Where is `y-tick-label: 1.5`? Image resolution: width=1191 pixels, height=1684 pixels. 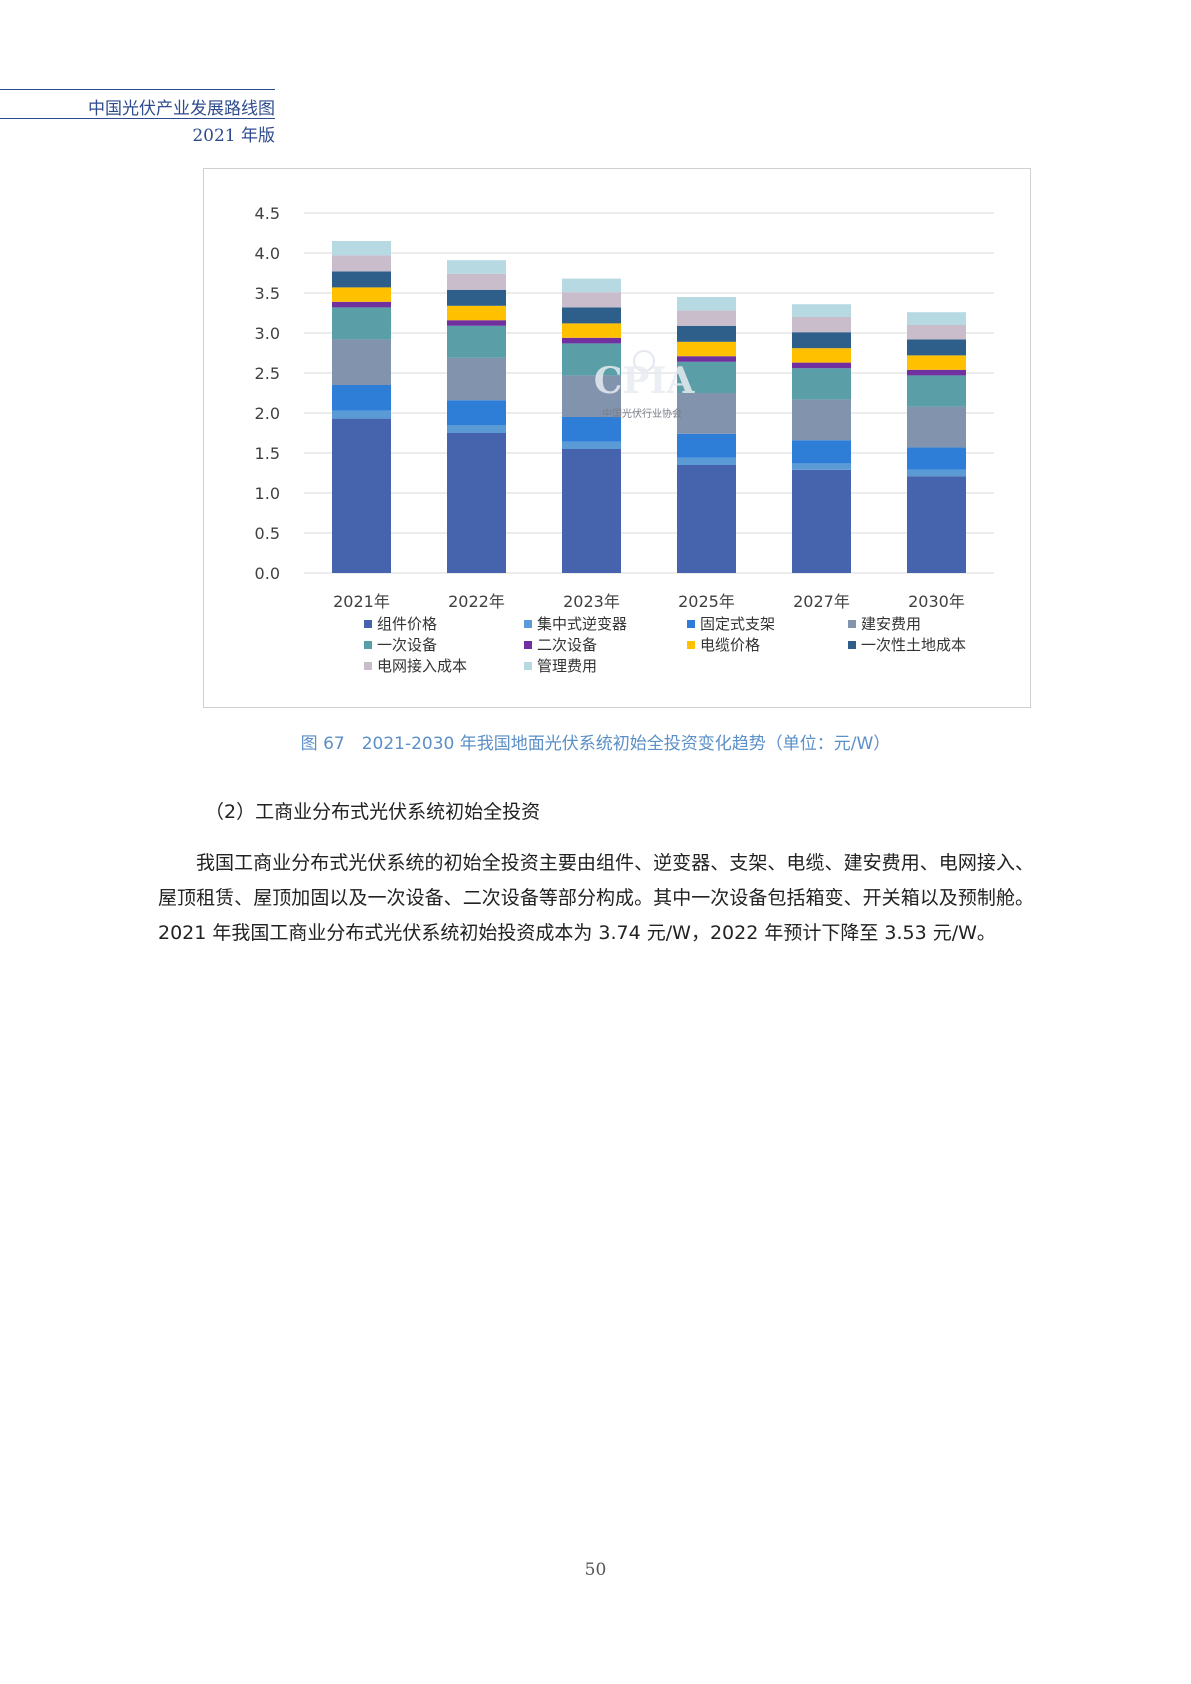
y-tick-label: 1.5 is located at coordinates (267, 453).